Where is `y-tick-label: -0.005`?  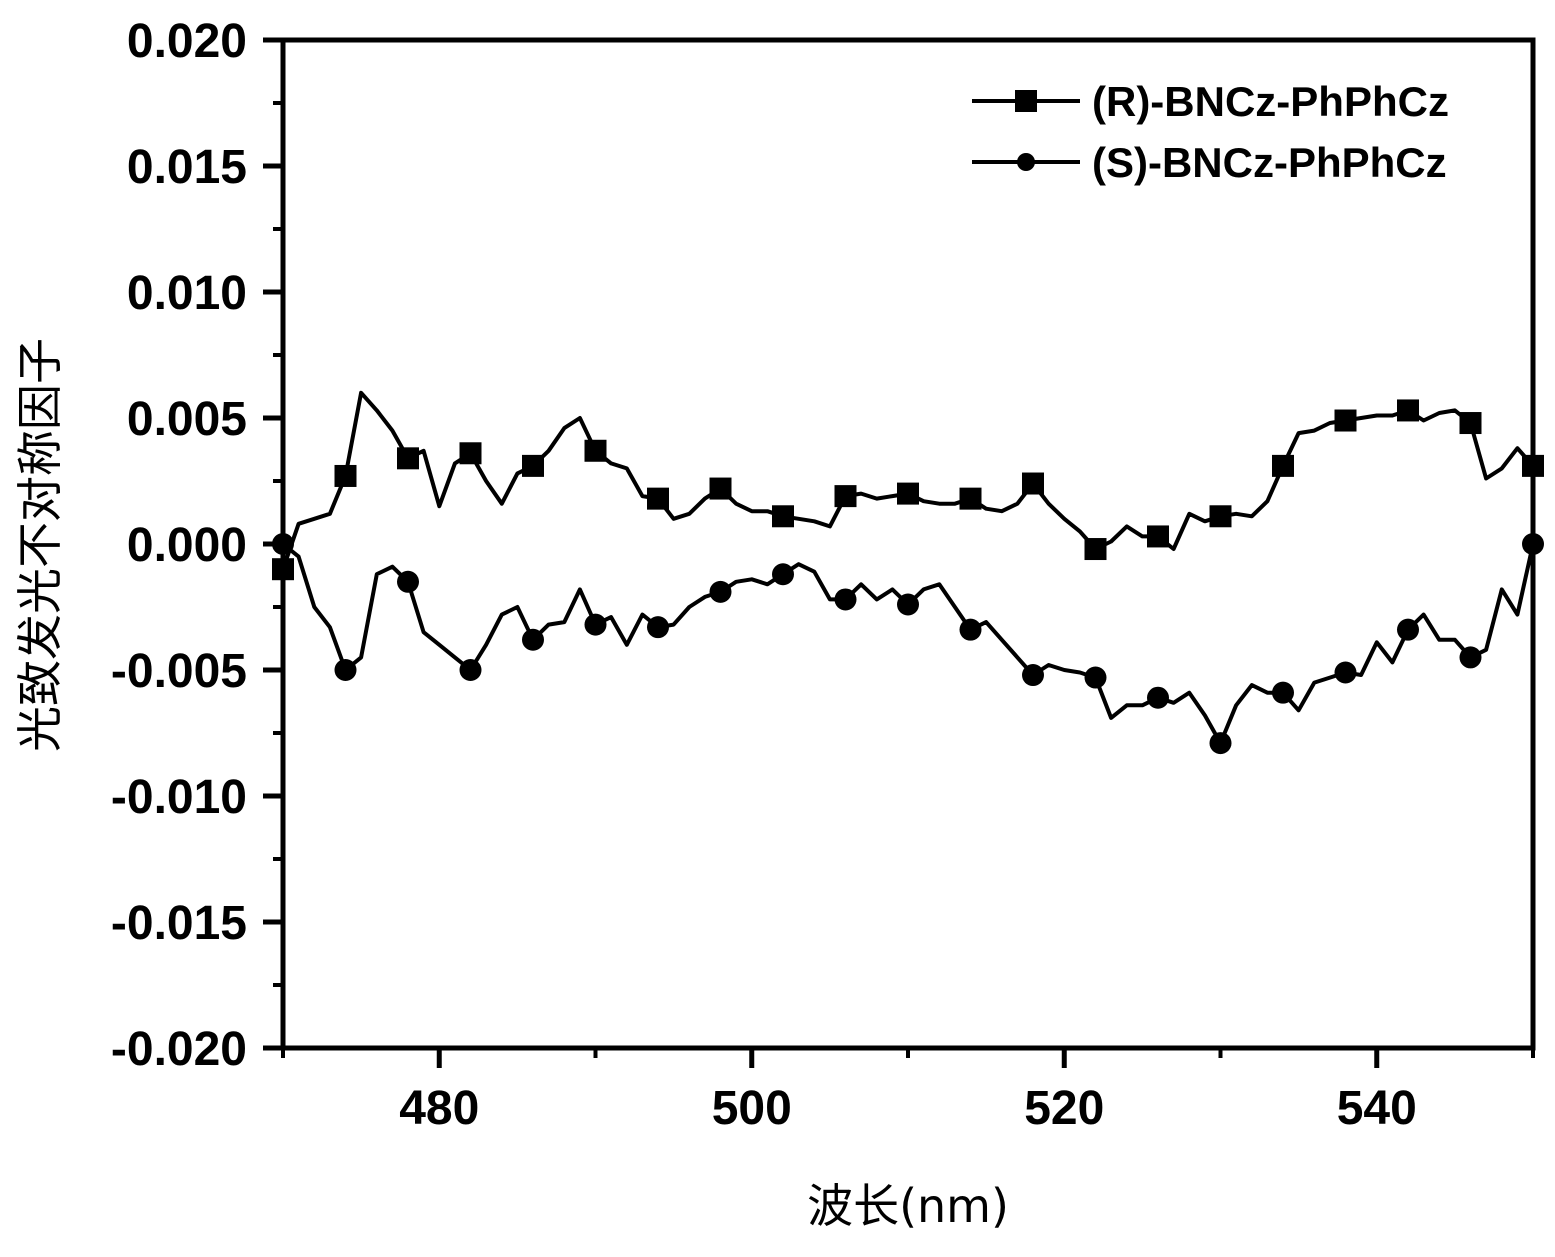 y-tick-label: -0.005 is located at coordinates (179, 671).